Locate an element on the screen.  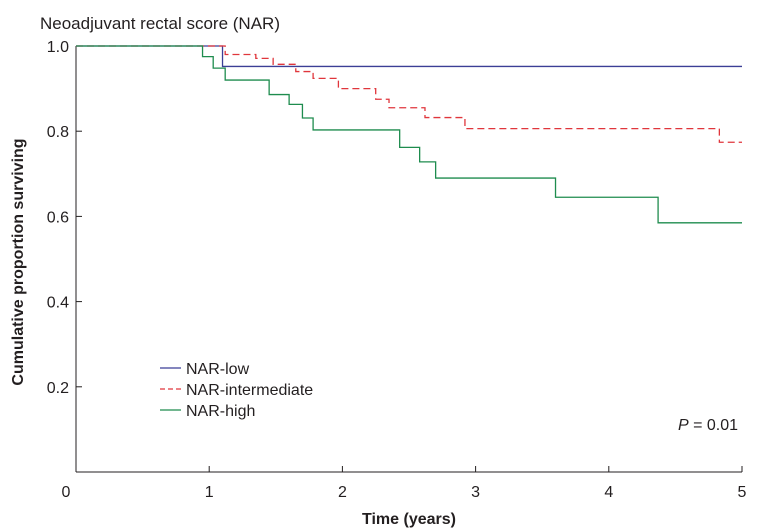
chart-title: Neoadjuvant rectal score (NAR) is located at coordinates (160, 23).